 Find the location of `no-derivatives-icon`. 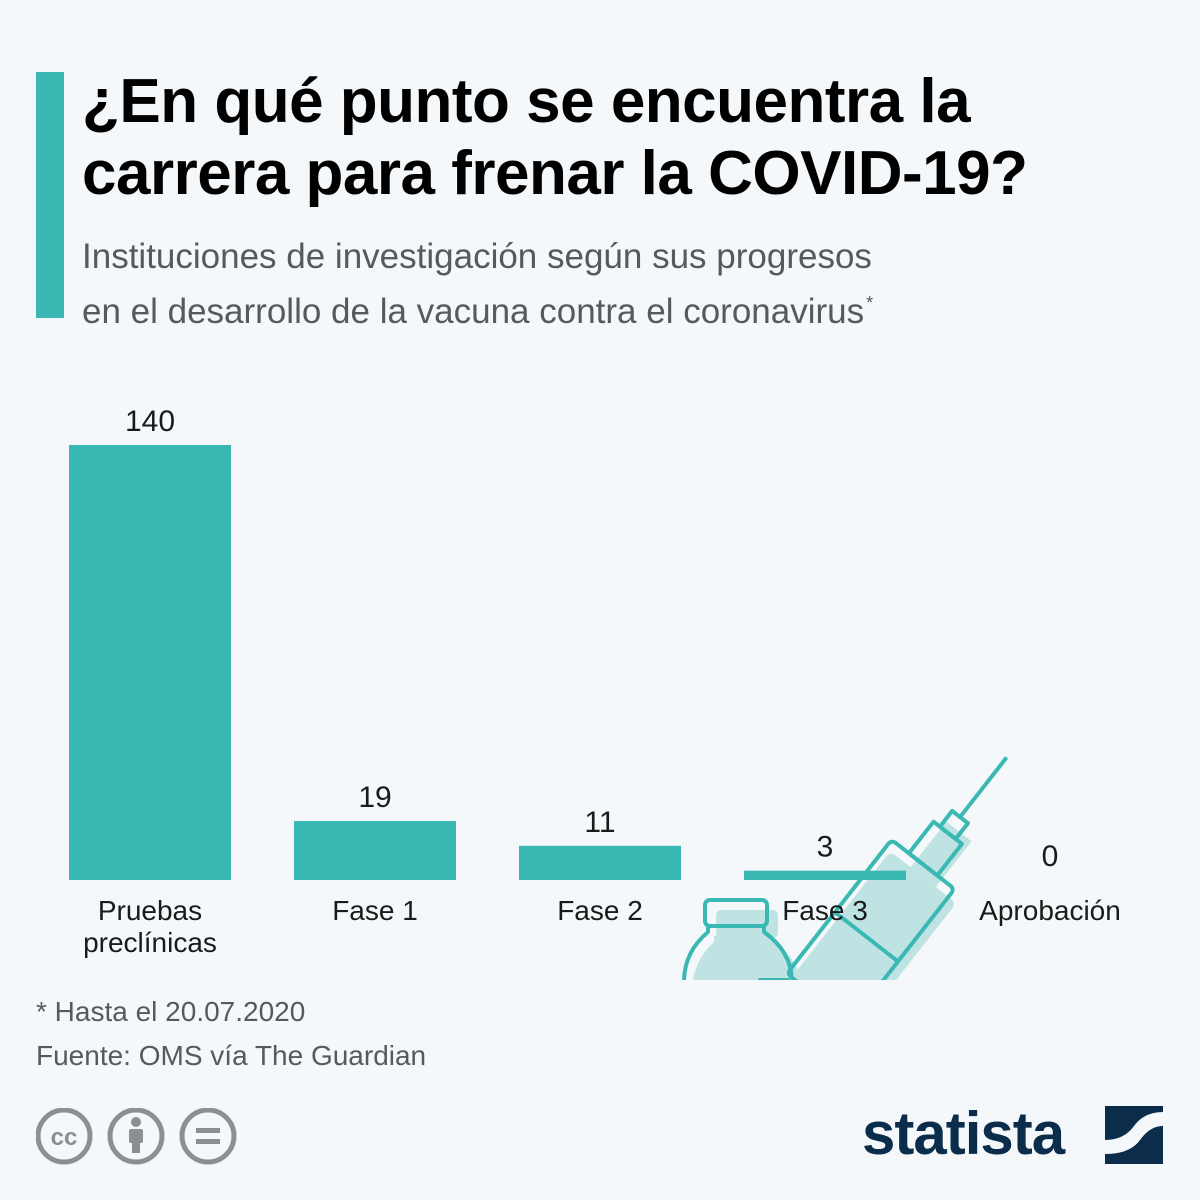

no-derivatives-icon is located at coordinates (208, 1136).